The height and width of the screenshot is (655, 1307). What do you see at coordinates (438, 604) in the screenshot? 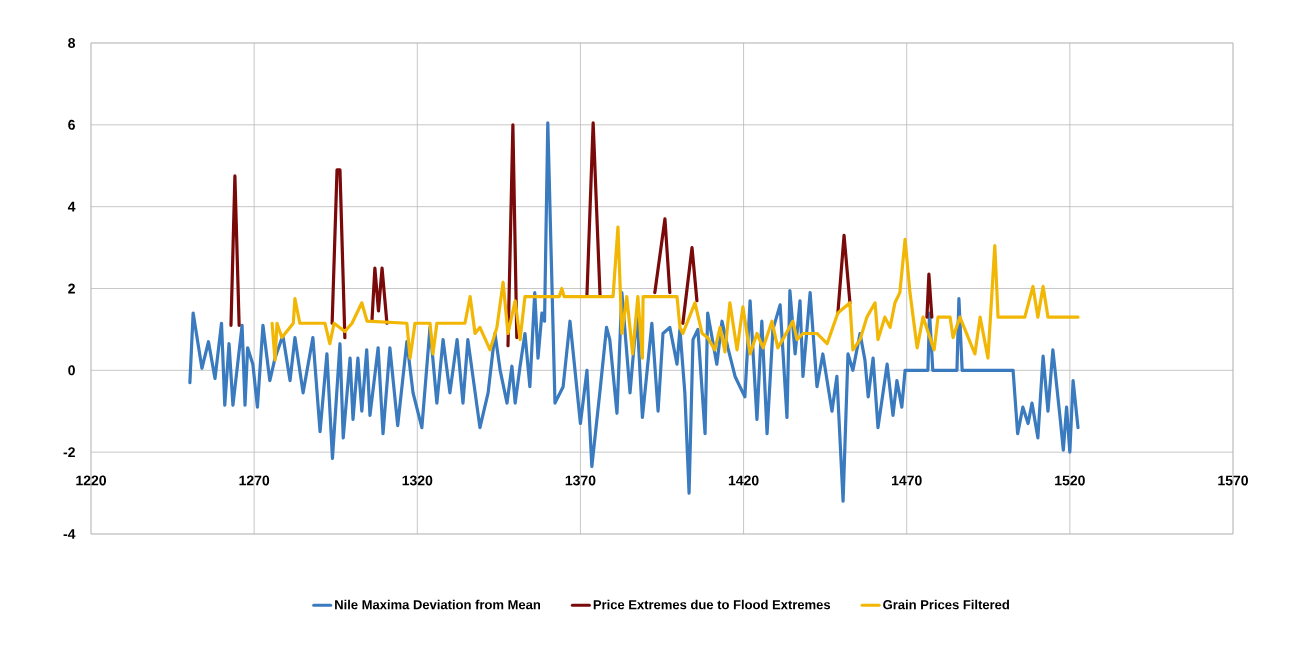
I see `legend-label: Nile Maxima Deviation from Mean` at bounding box center [438, 604].